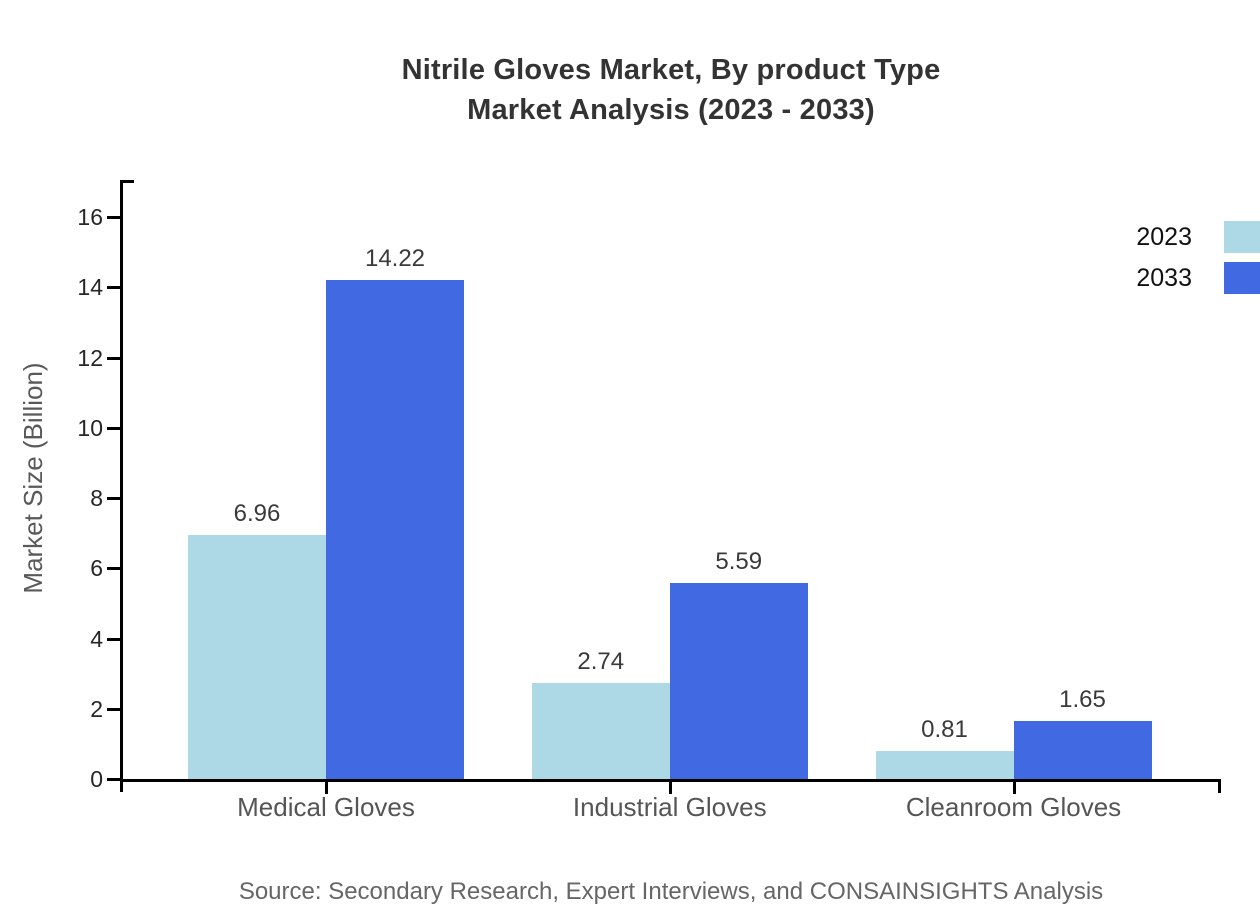 This screenshot has width=1260, height=920. I want to click on bar-2033-cleanroom-gloves, so click(1082, 750).